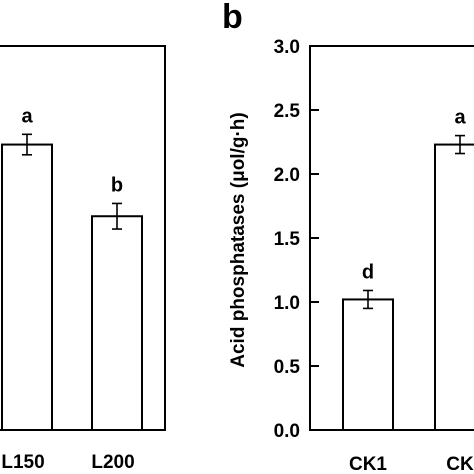 The image size is (474, 474). What do you see at coordinates (454, 287) in the screenshot?
I see `bar-ck2` at bounding box center [454, 287].